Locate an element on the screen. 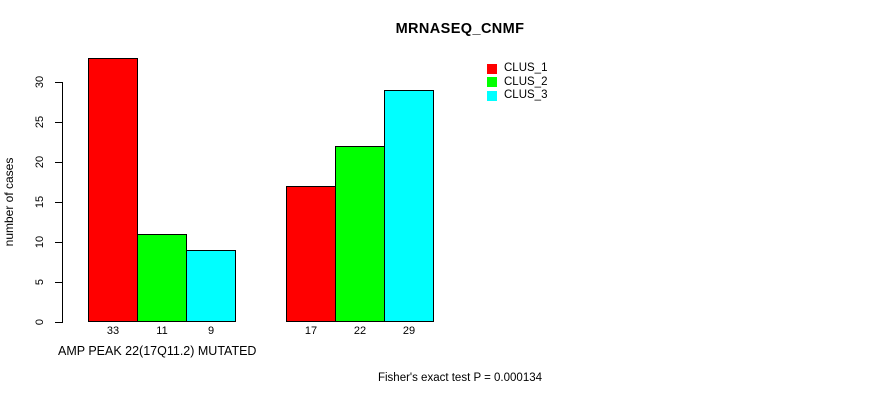 The image size is (890, 400). legend-row-clus_3: CLUS_3 is located at coordinates (517, 96).